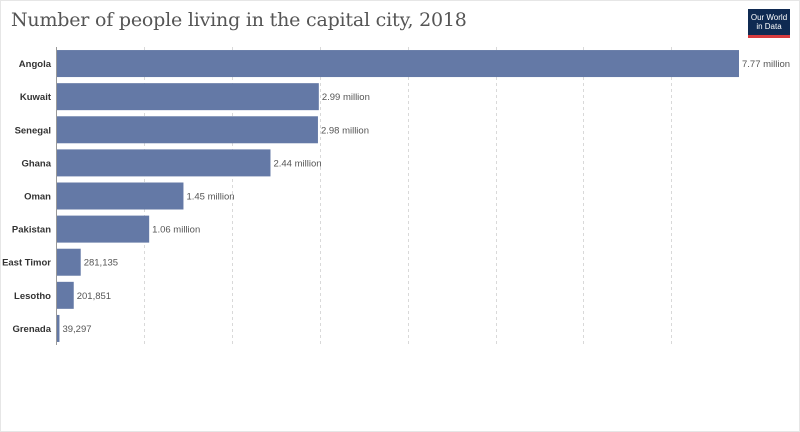 The width and height of the screenshot is (800, 432). Describe the element at coordinates (32, 296) in the screenshot. I see `category-label: Lesotho` at that location.